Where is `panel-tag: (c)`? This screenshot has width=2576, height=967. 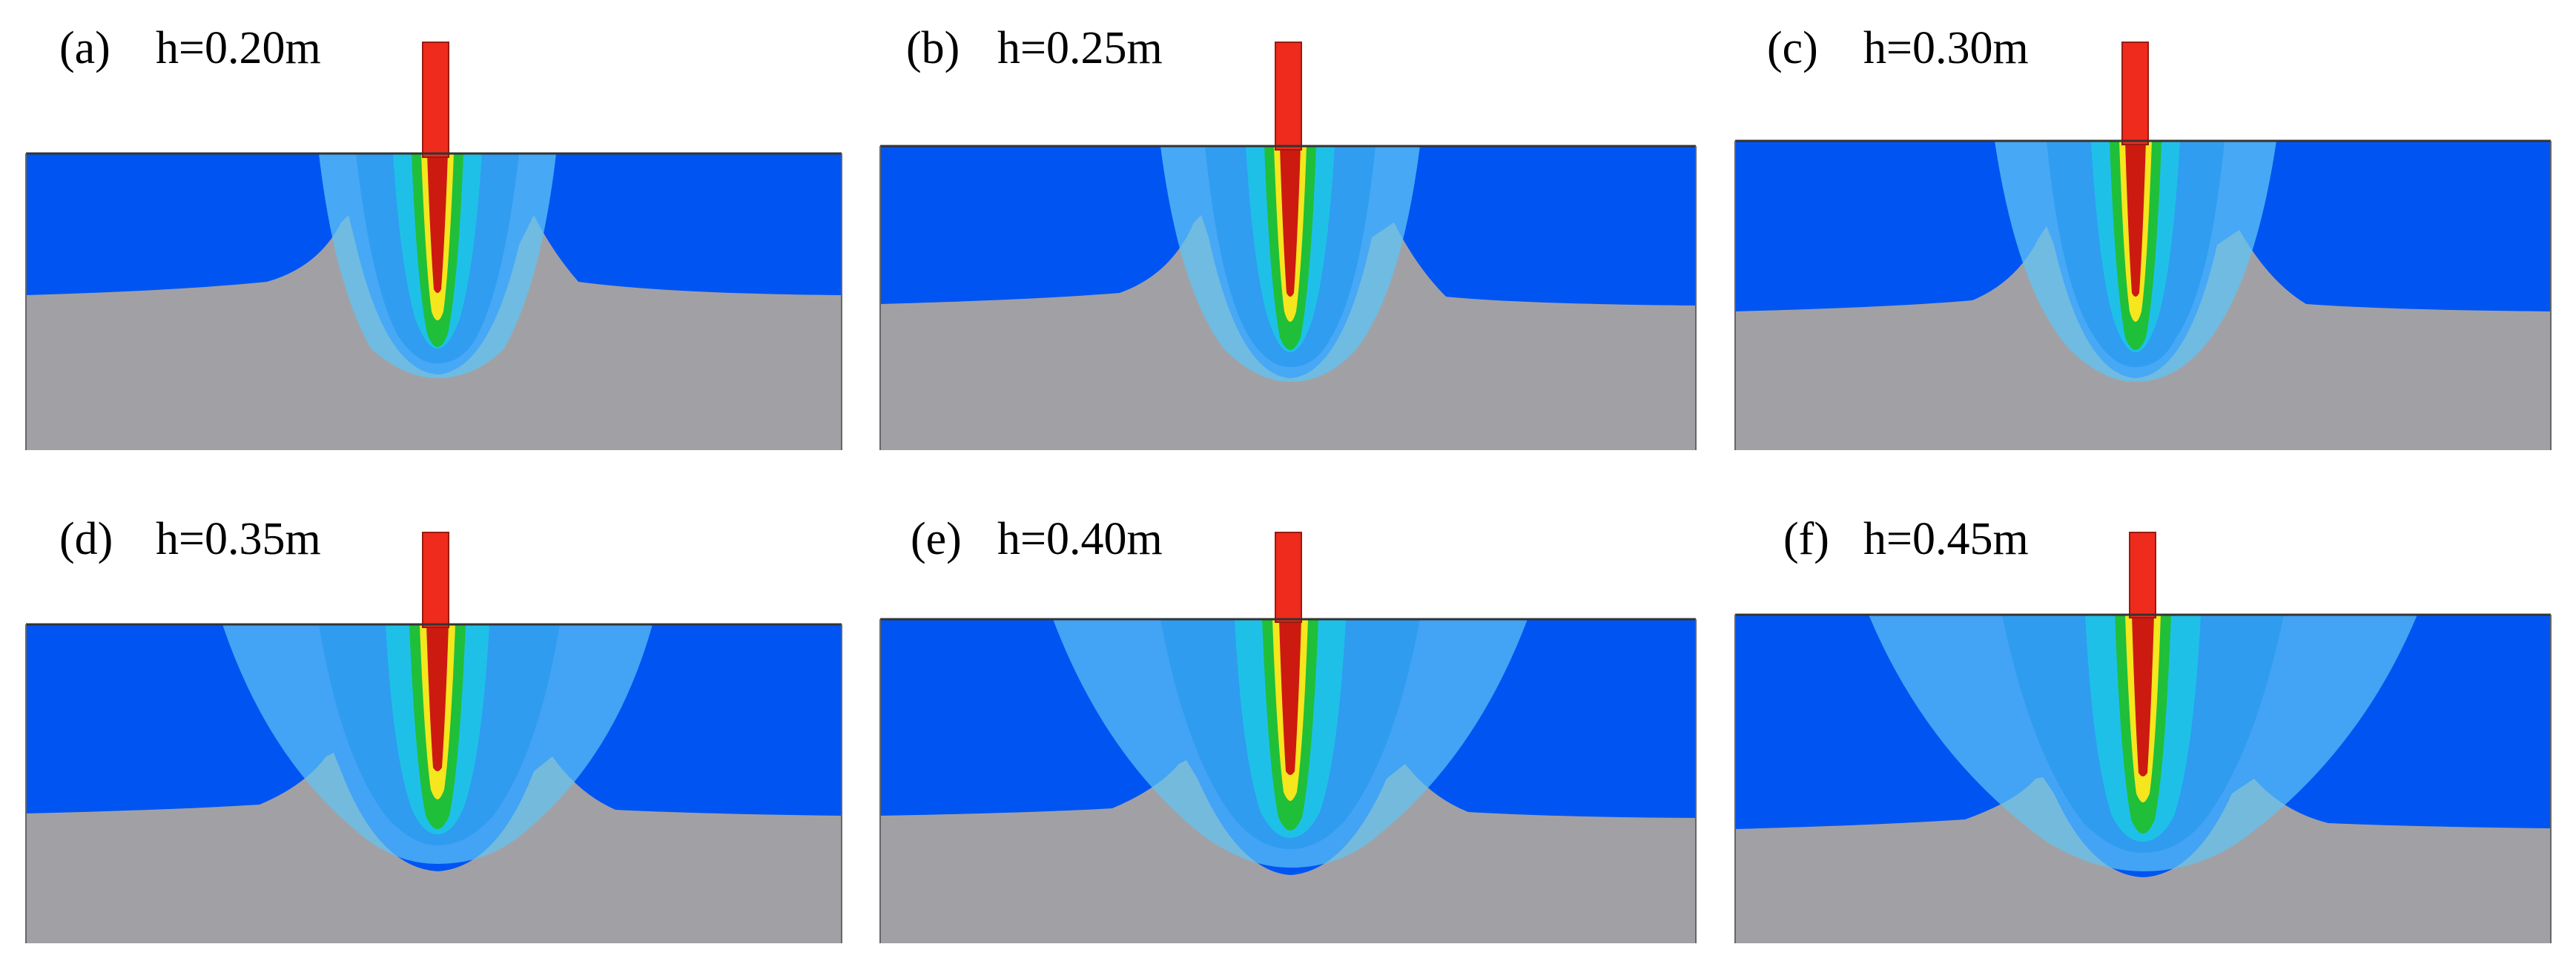
panel-tag: (c) is located at coordinates (1792, 48).